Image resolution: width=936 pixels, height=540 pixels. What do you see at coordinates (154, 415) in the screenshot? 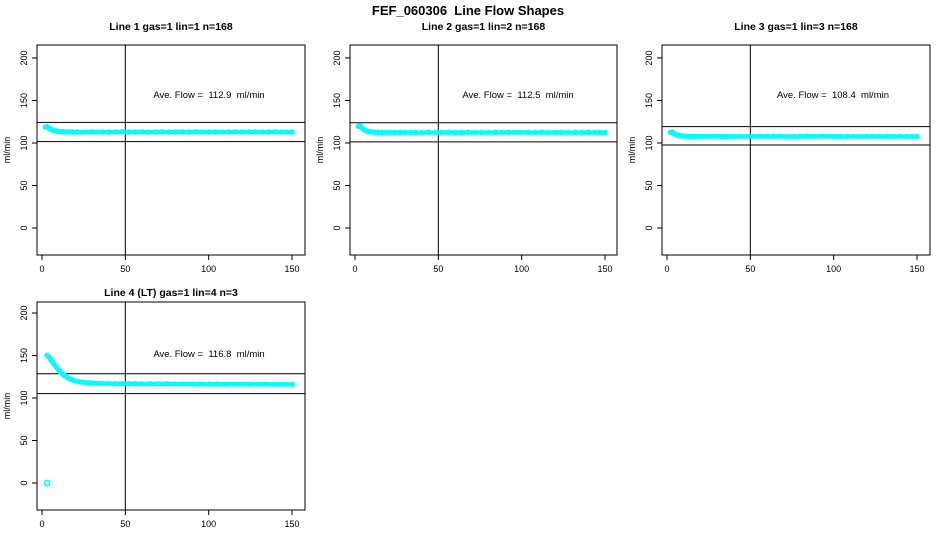
I see `plot-panel-4: 0 50 100 150 0 50 100 150 200 ml/min` at bounding box center [154, 415].